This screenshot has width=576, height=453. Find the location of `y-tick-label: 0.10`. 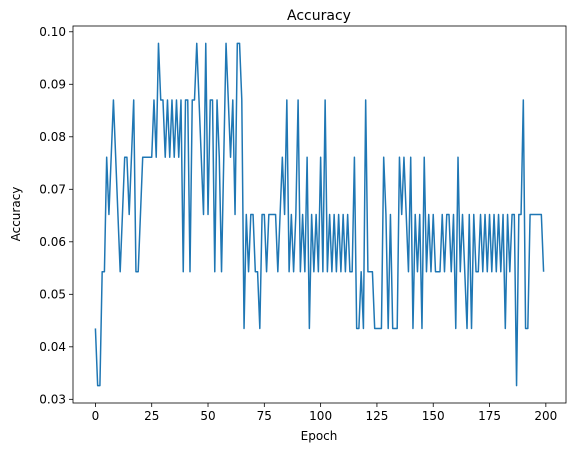

y-tick-label: 0.10 is located at coordinates (52, 32).